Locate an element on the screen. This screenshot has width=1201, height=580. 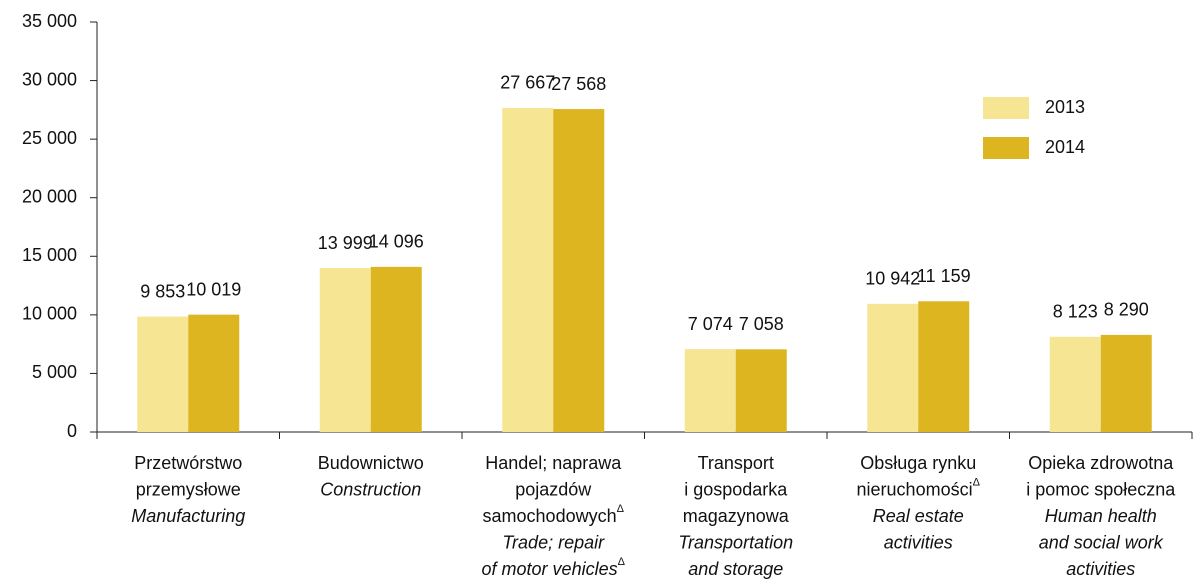
value-label: 9 853 is located at coordinates (162, 291).